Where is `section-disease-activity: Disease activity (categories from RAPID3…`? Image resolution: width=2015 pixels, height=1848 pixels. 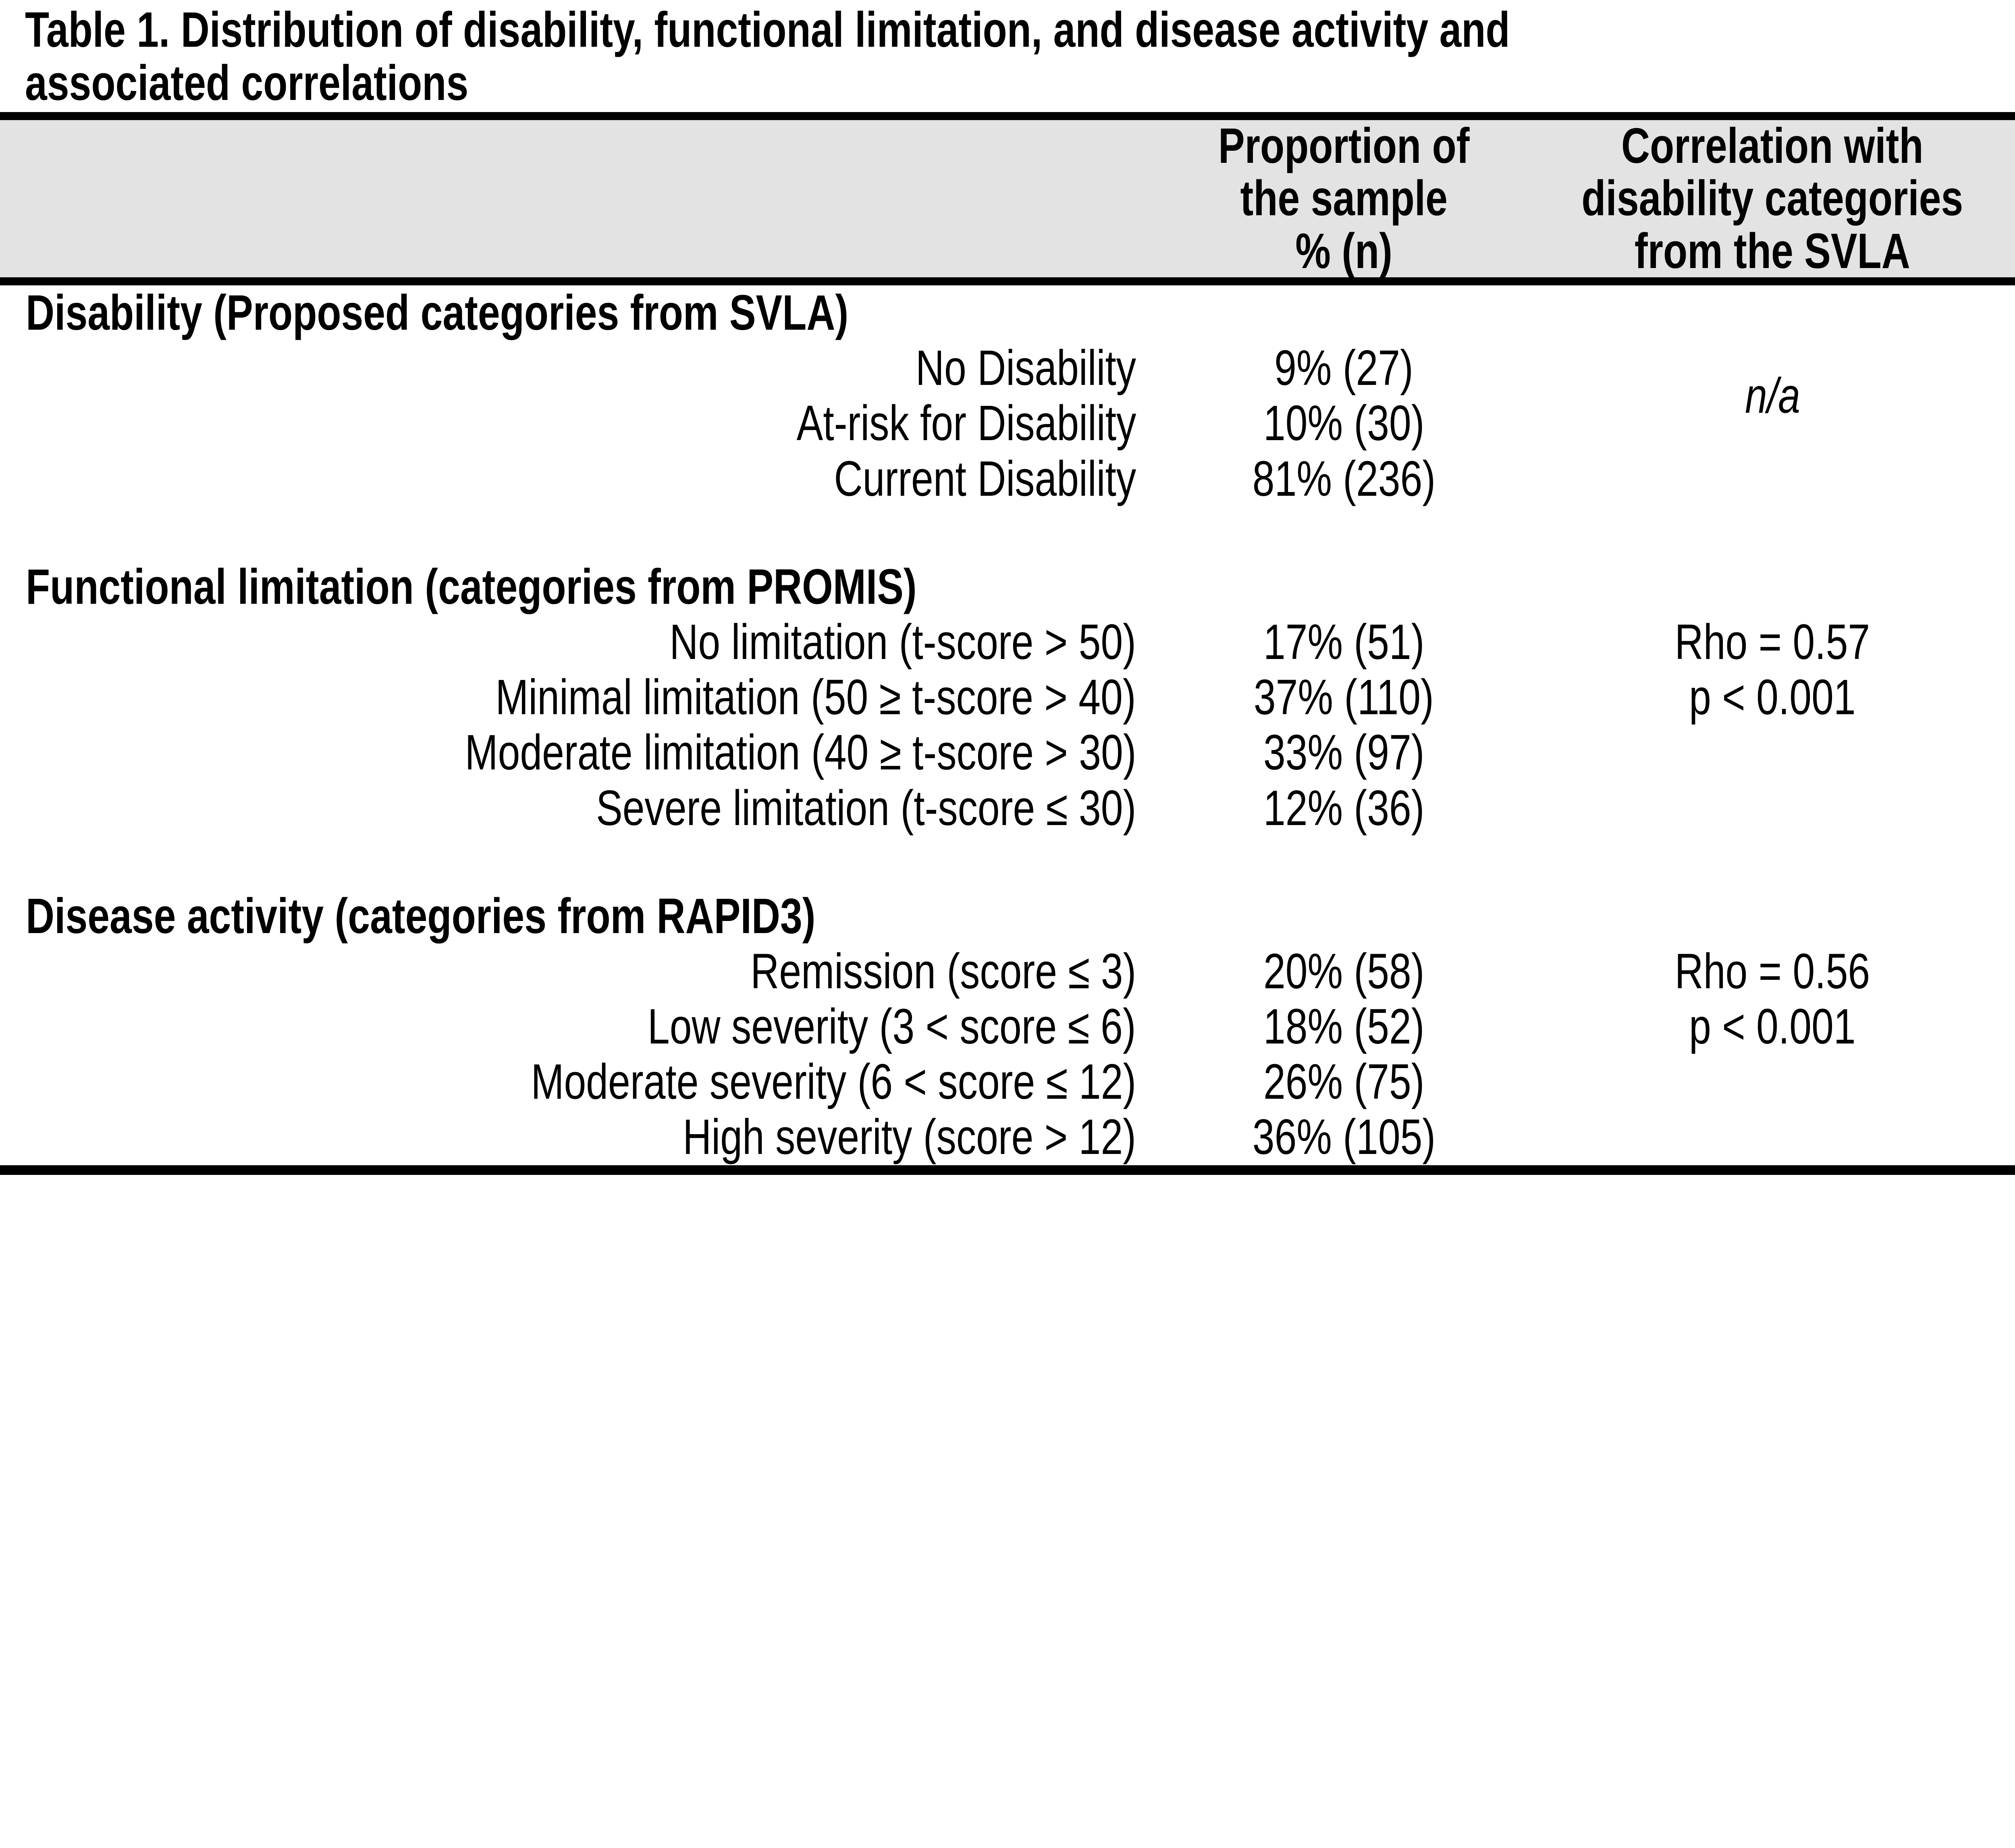
section-disease-activity: Disease activity (categories from RAPID3… is located at coordinates (1008, 1027).